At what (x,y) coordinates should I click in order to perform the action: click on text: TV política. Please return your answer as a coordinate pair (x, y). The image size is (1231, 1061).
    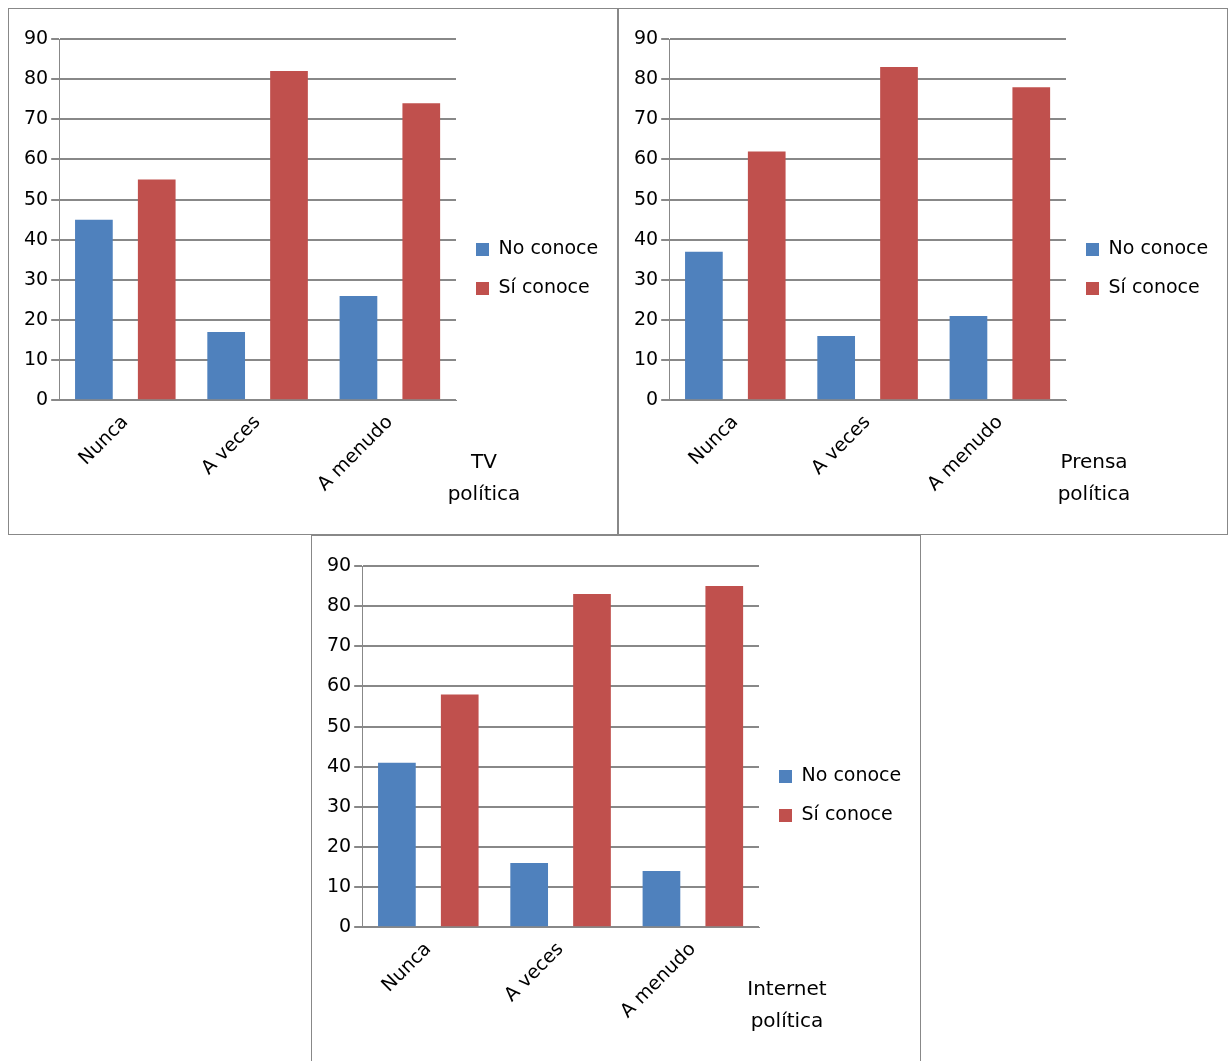
    Looking at the image, I should click on (484, 477).